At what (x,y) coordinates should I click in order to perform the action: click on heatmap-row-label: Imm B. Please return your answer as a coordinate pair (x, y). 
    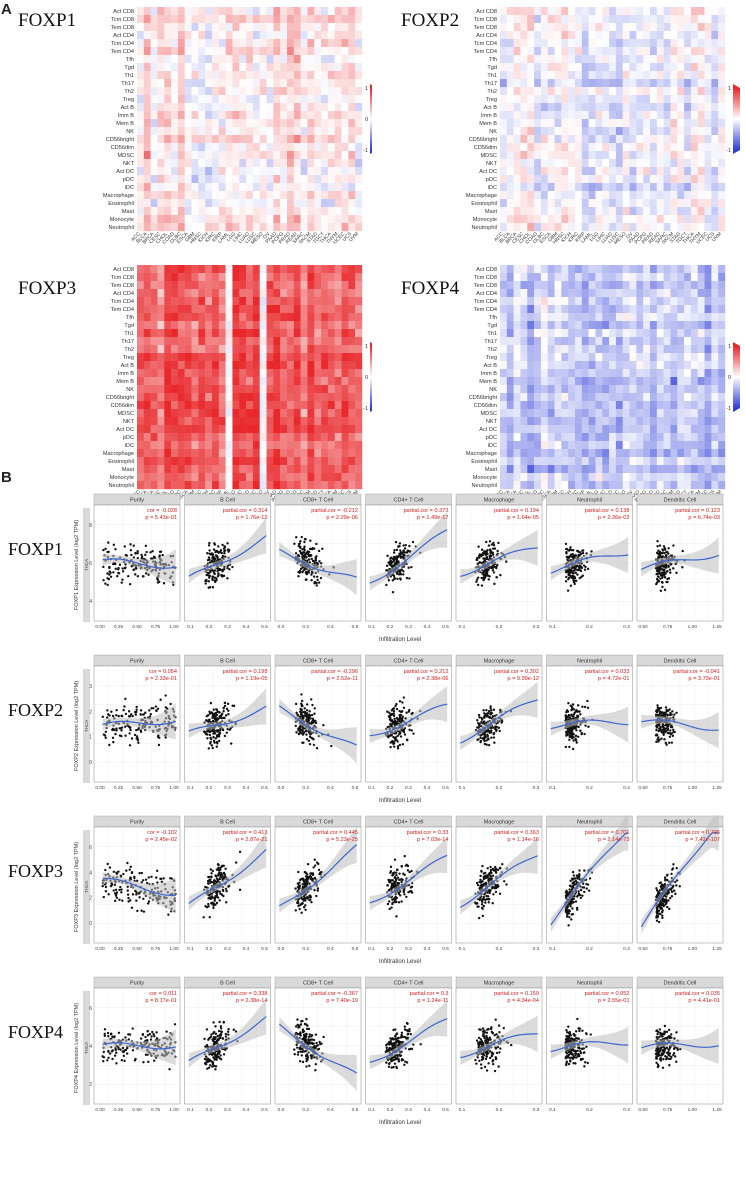
    Looking at the image, I should click on (489, 116).